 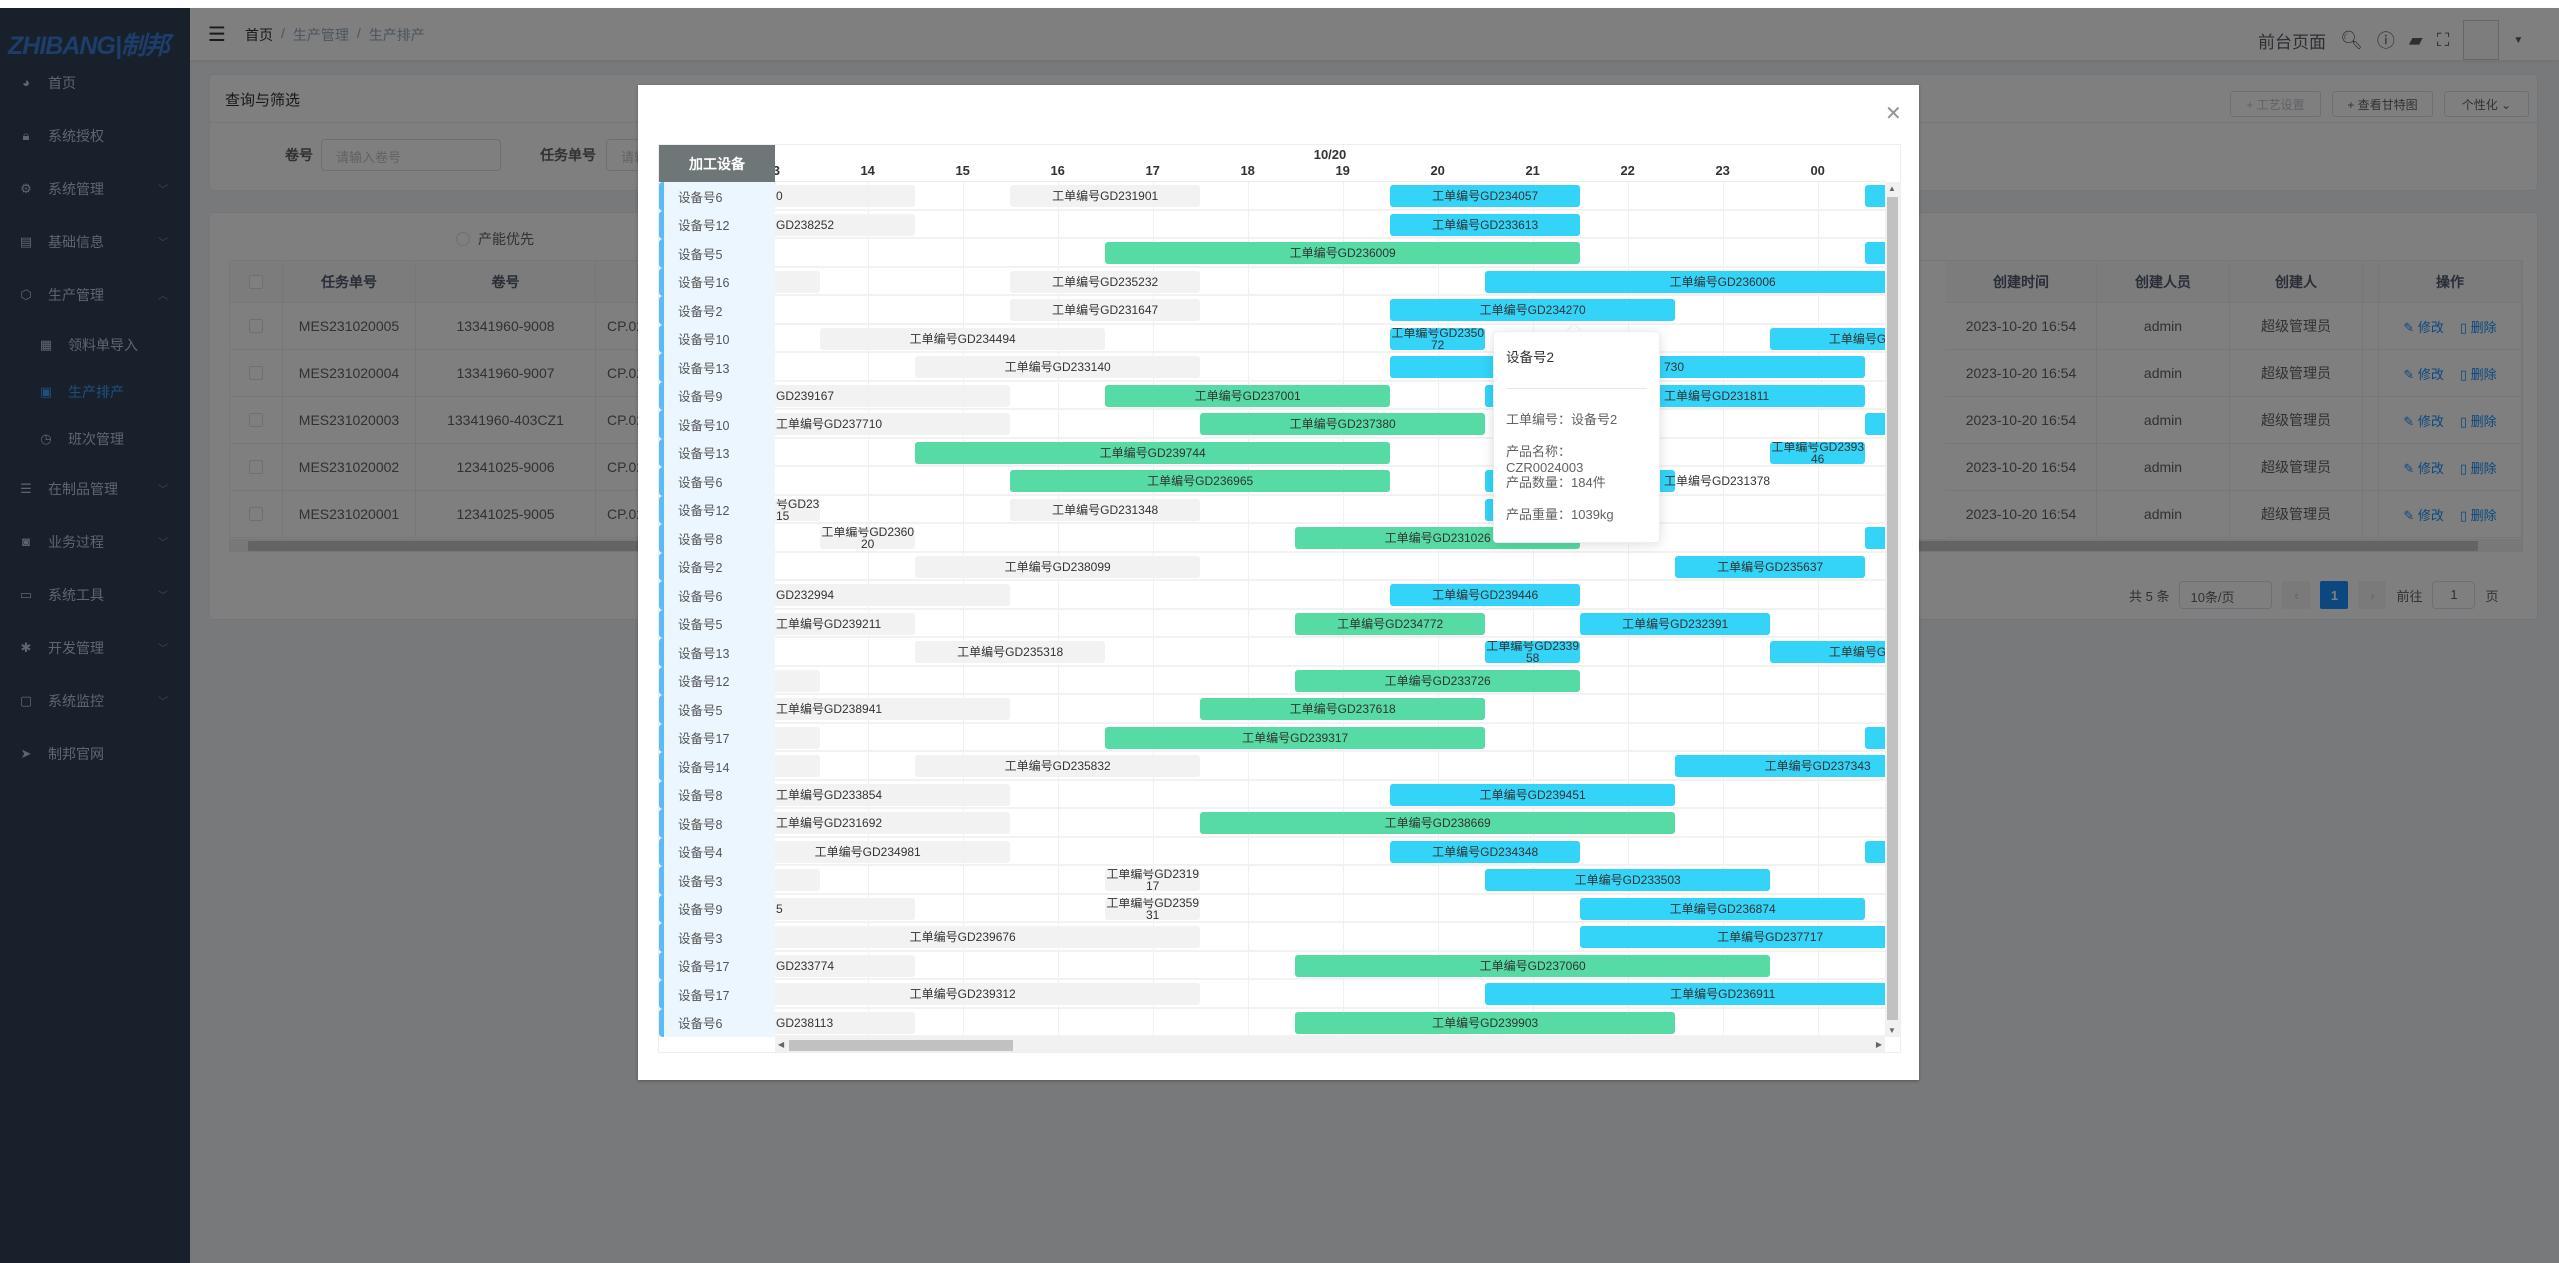 I want to click on scroll-left-icon: ◀, so click(x=781, y=1044).